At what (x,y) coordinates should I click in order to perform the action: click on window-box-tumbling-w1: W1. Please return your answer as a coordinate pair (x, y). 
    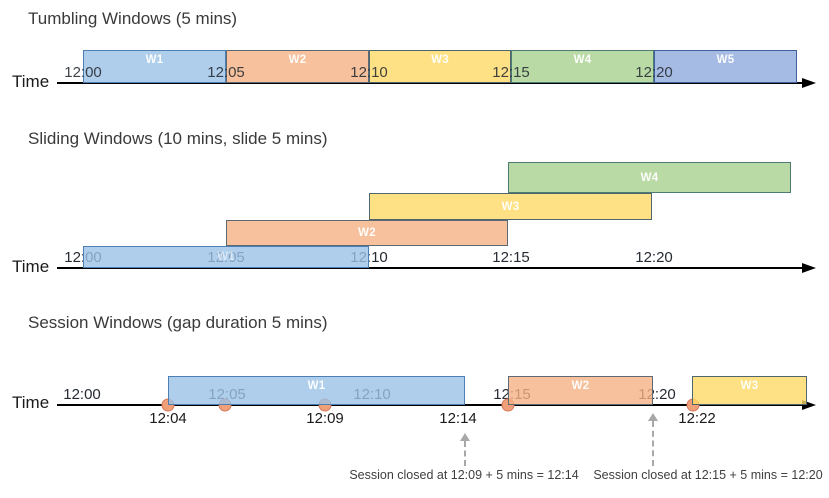
    Looking at the image, I should click on (154, 66).